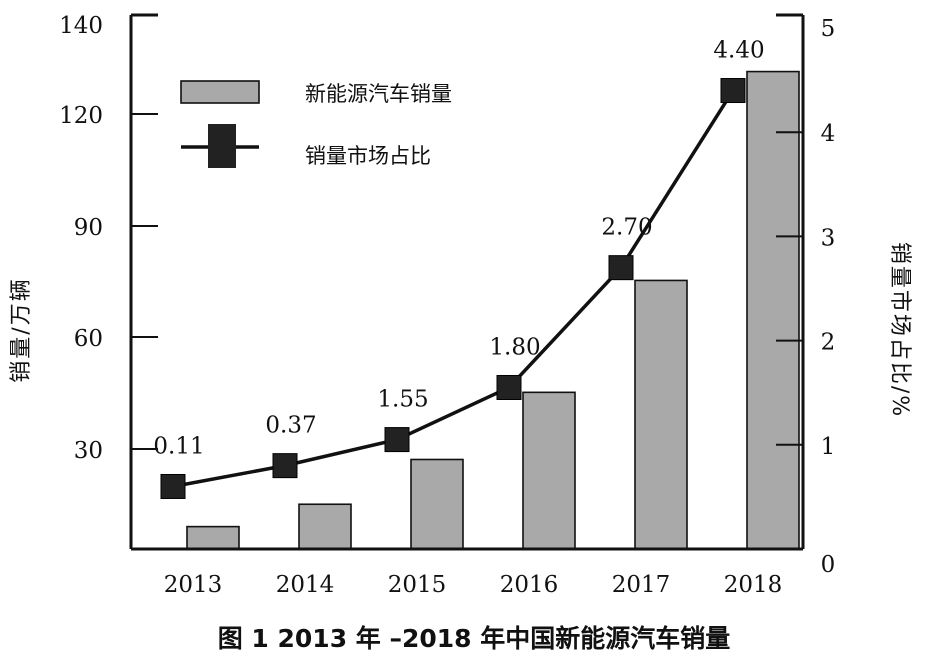 This screenshot has height=661, width=948. I want to click on legend-bar-swatch, so click(220, 92).